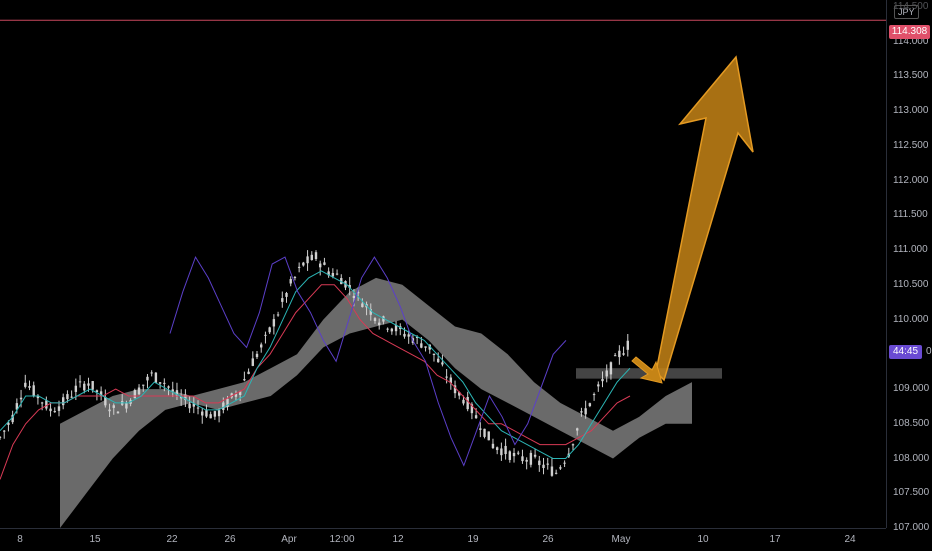 The width and height of the screenshot is (932, 551). What do you see at coordinates (910, 250) in the screenshot?
I see `price-tick: 111.000` at bounding box center [910, 250].